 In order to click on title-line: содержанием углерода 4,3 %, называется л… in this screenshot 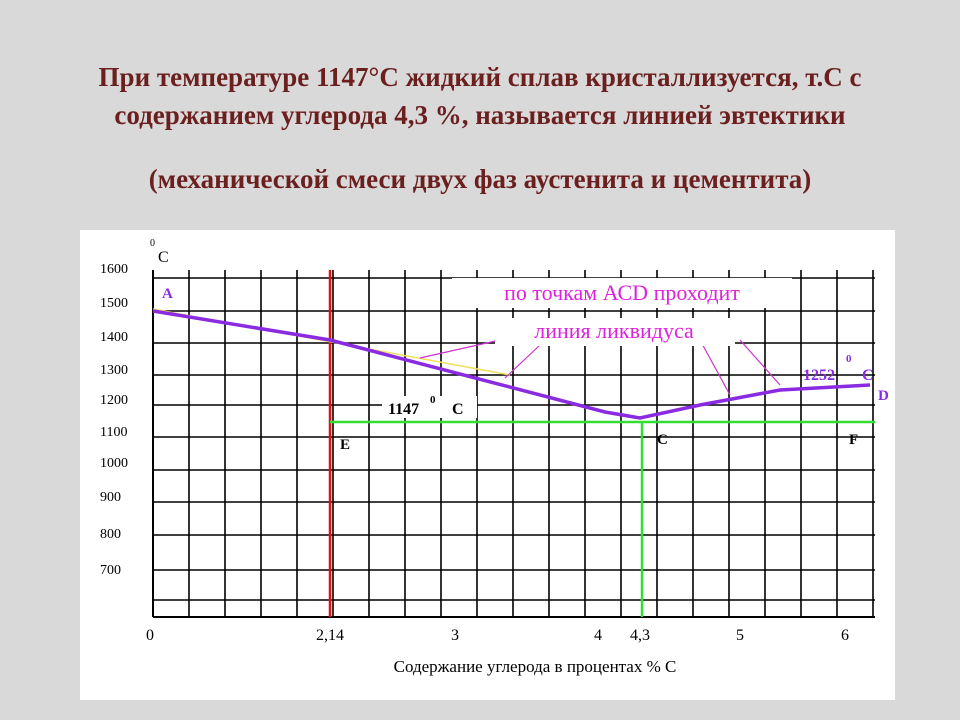, I will do `click(480, 115)`.